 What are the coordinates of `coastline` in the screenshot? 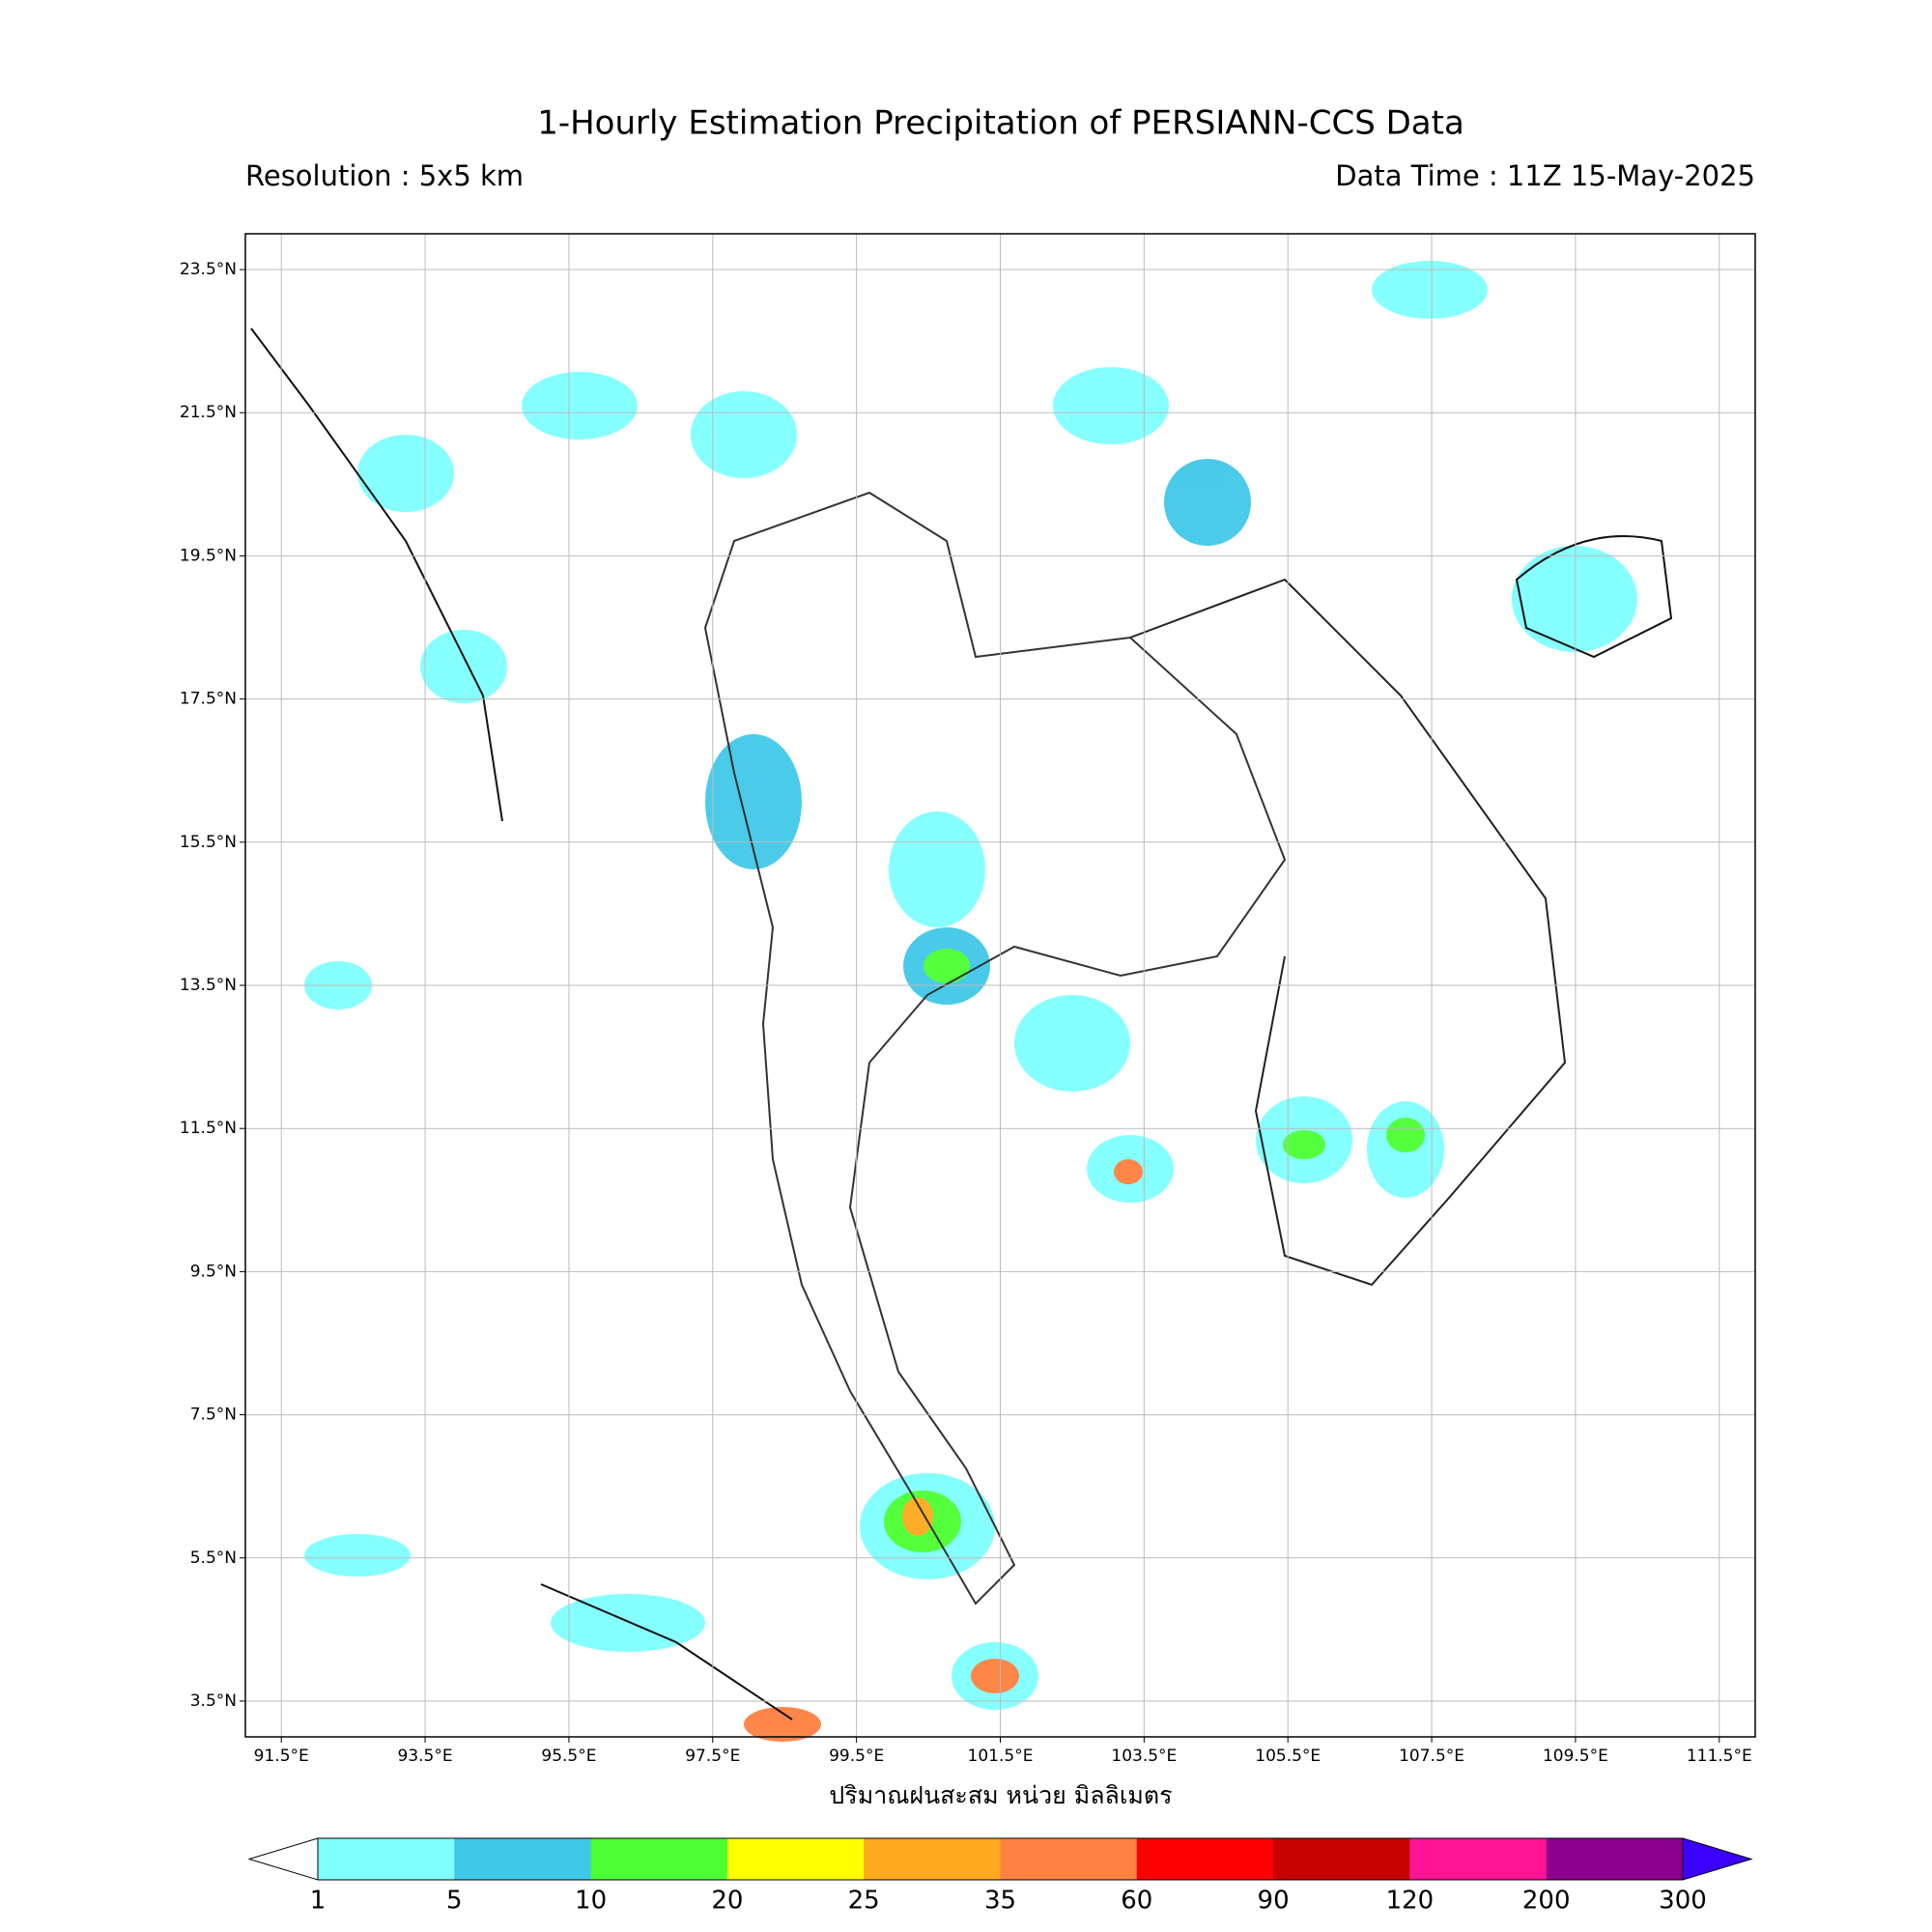 It's located at (1348, 932).